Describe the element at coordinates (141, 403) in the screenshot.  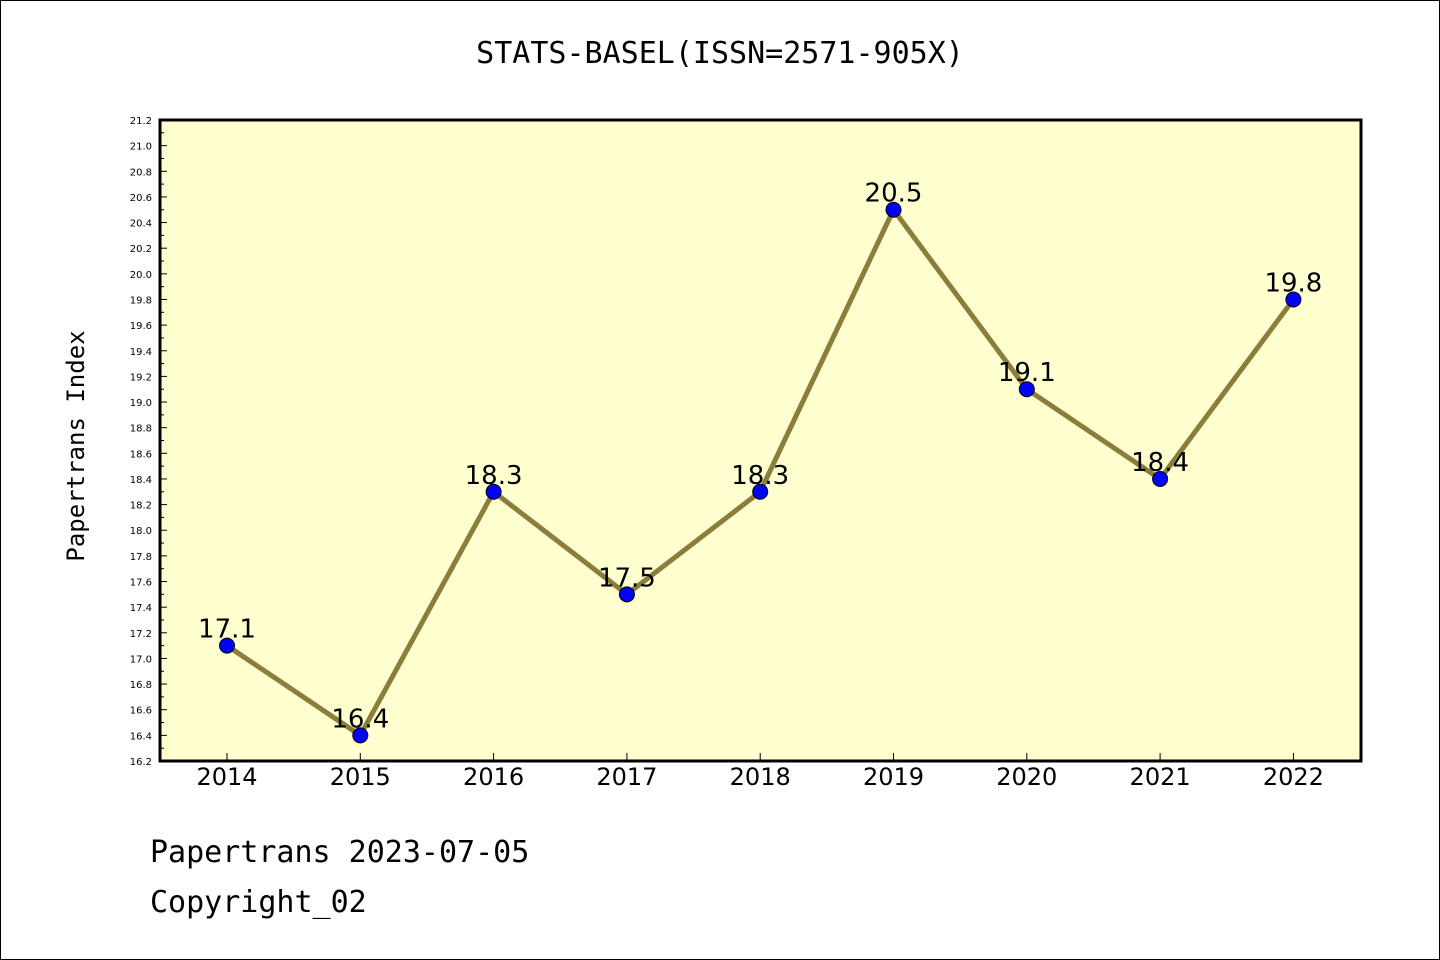
I see `y-tick-label: 19.0` at that location.